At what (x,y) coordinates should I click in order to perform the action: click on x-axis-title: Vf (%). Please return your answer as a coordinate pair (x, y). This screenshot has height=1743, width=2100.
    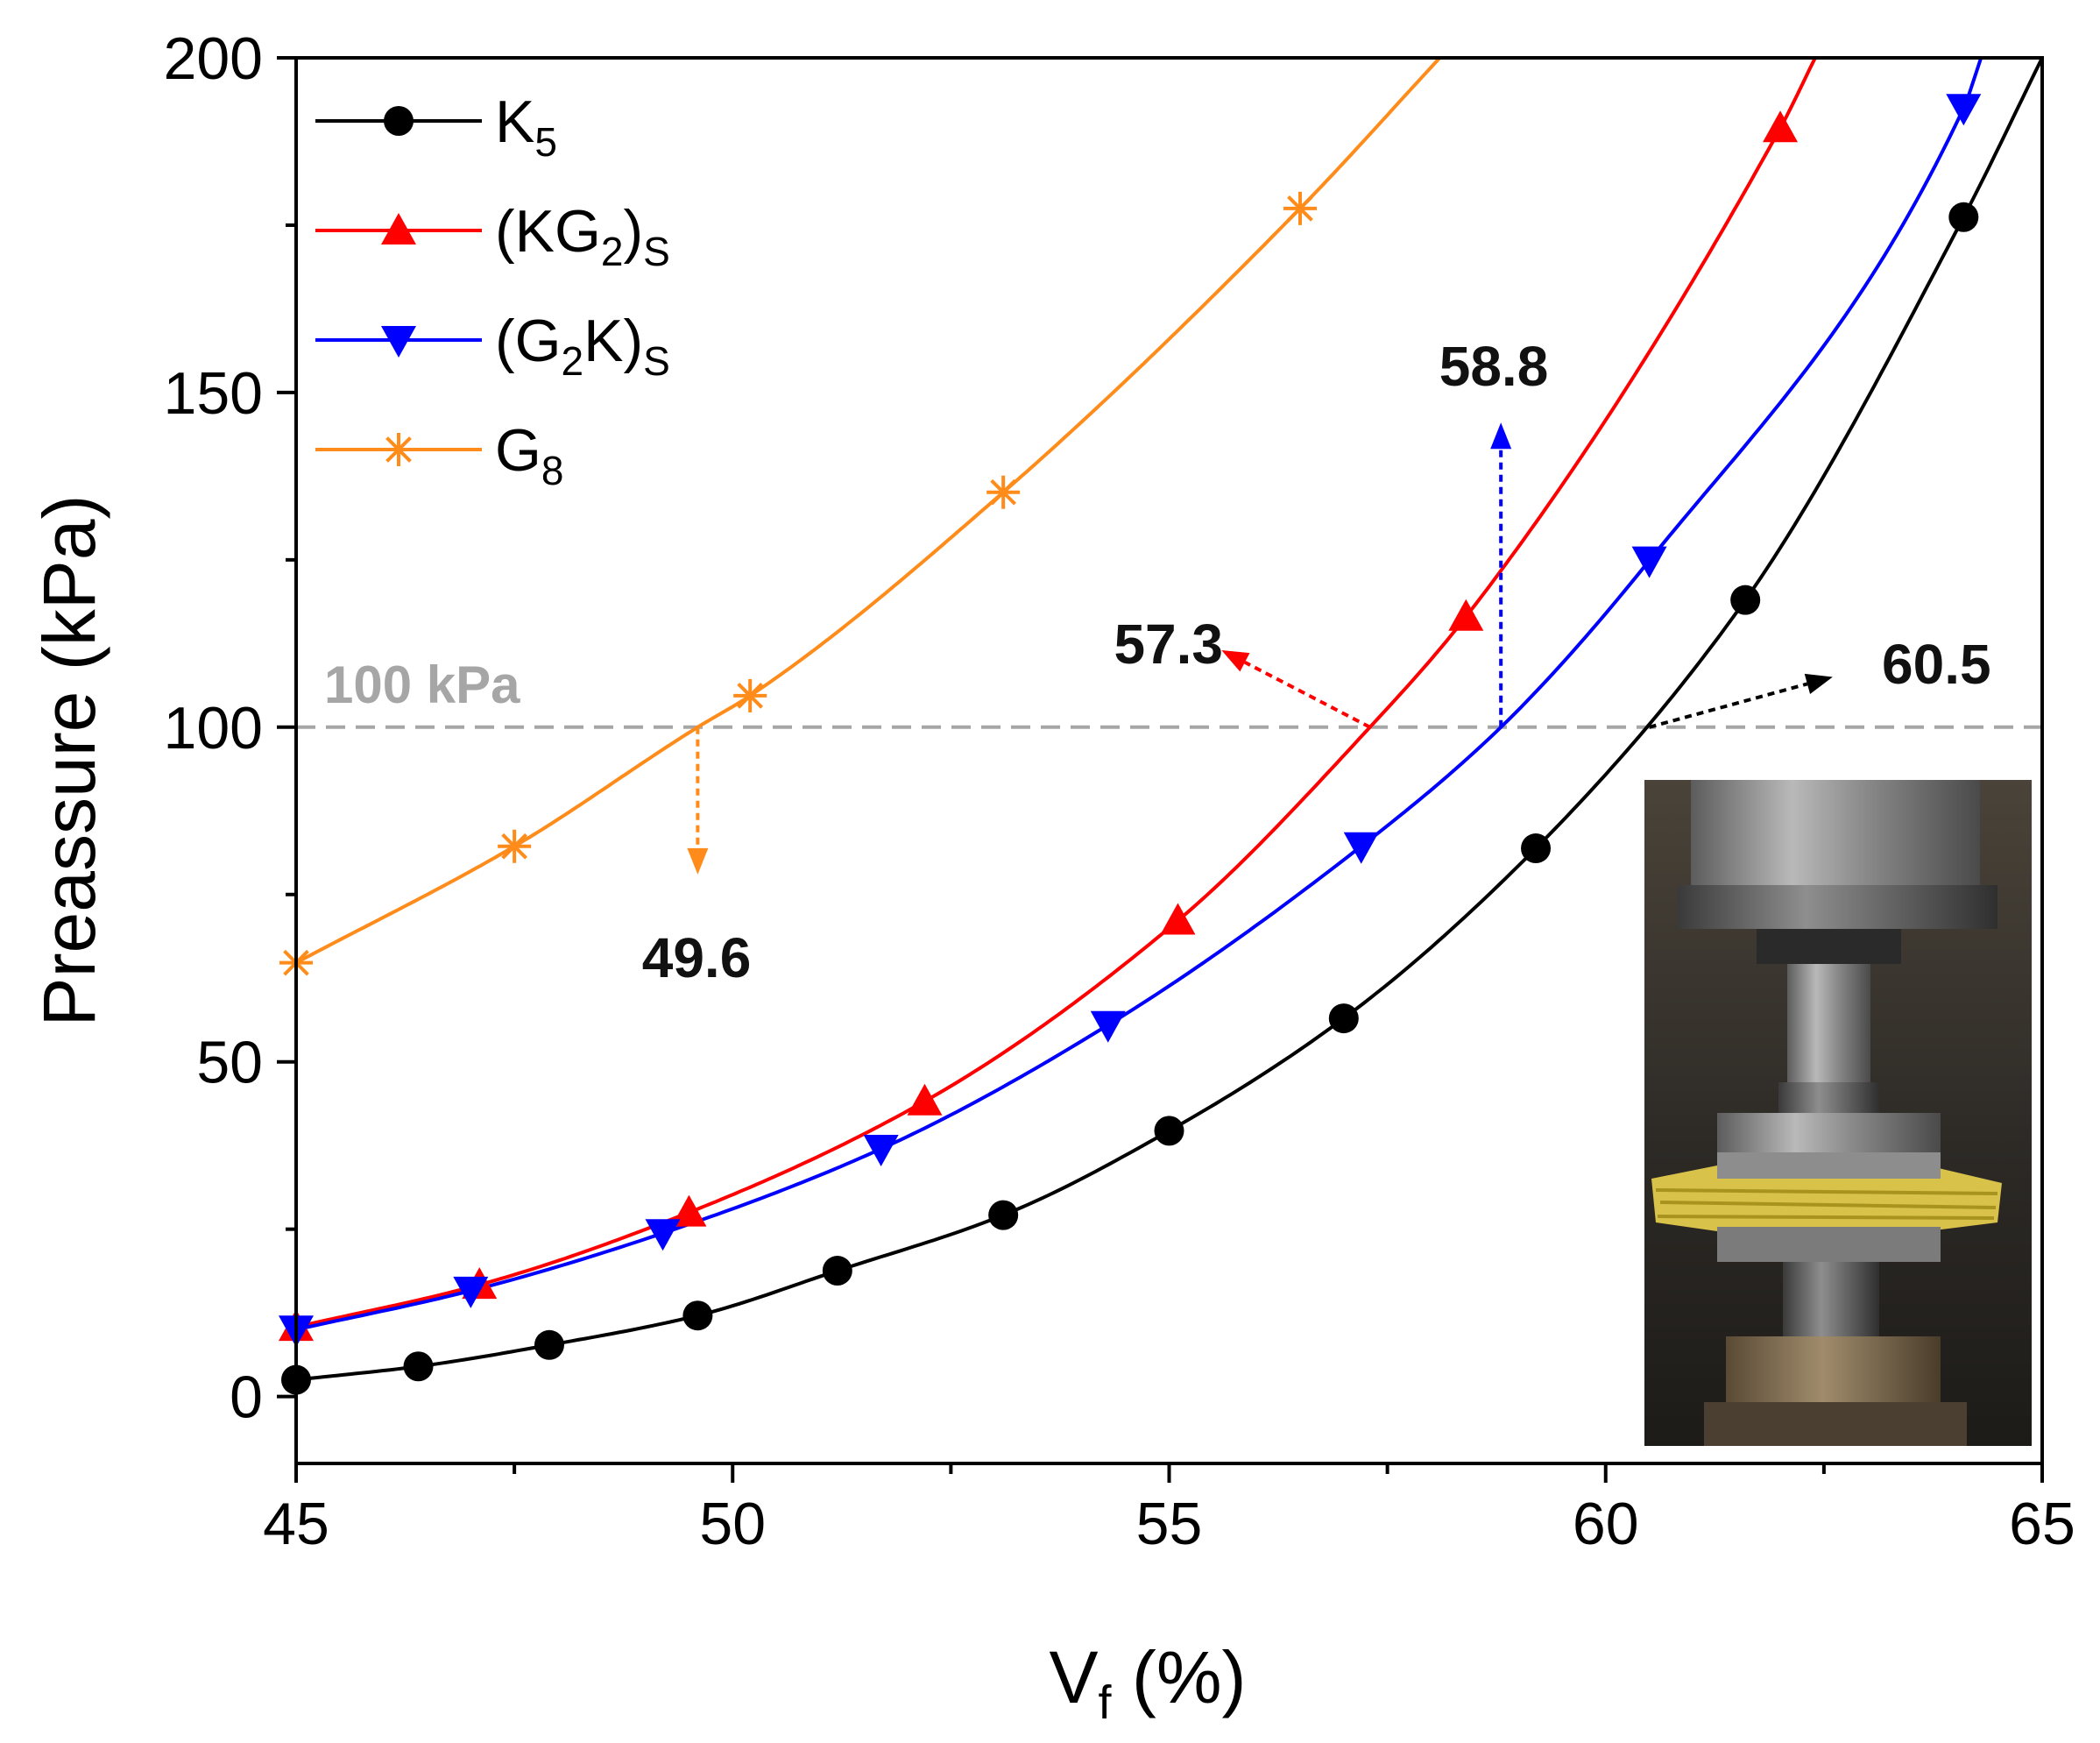
    Looking at the image, I should click on (1147, 1683).